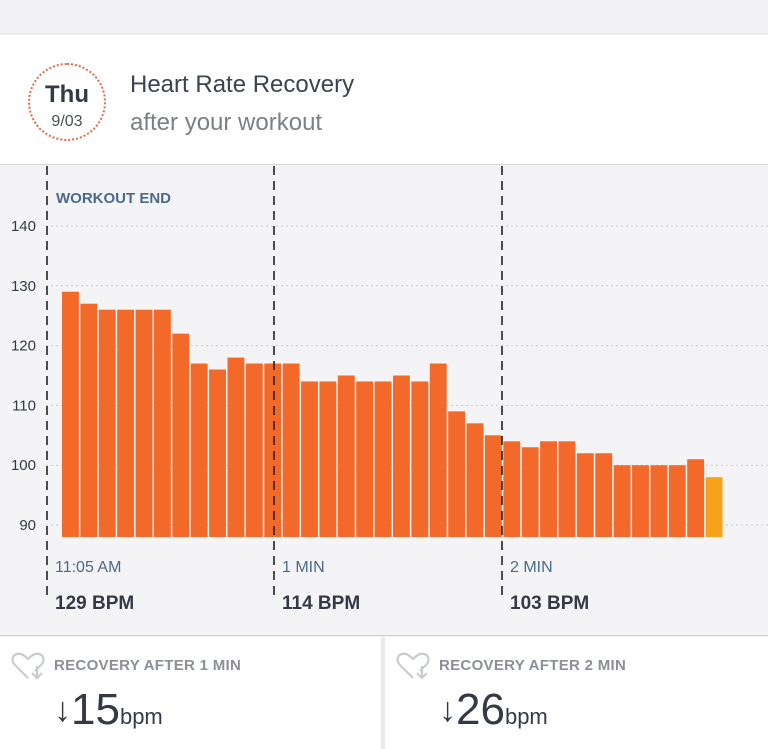 This screenshot has width=768, height=749. I want to click on workout-end-label: WORKOUT END, so click(113, 198).